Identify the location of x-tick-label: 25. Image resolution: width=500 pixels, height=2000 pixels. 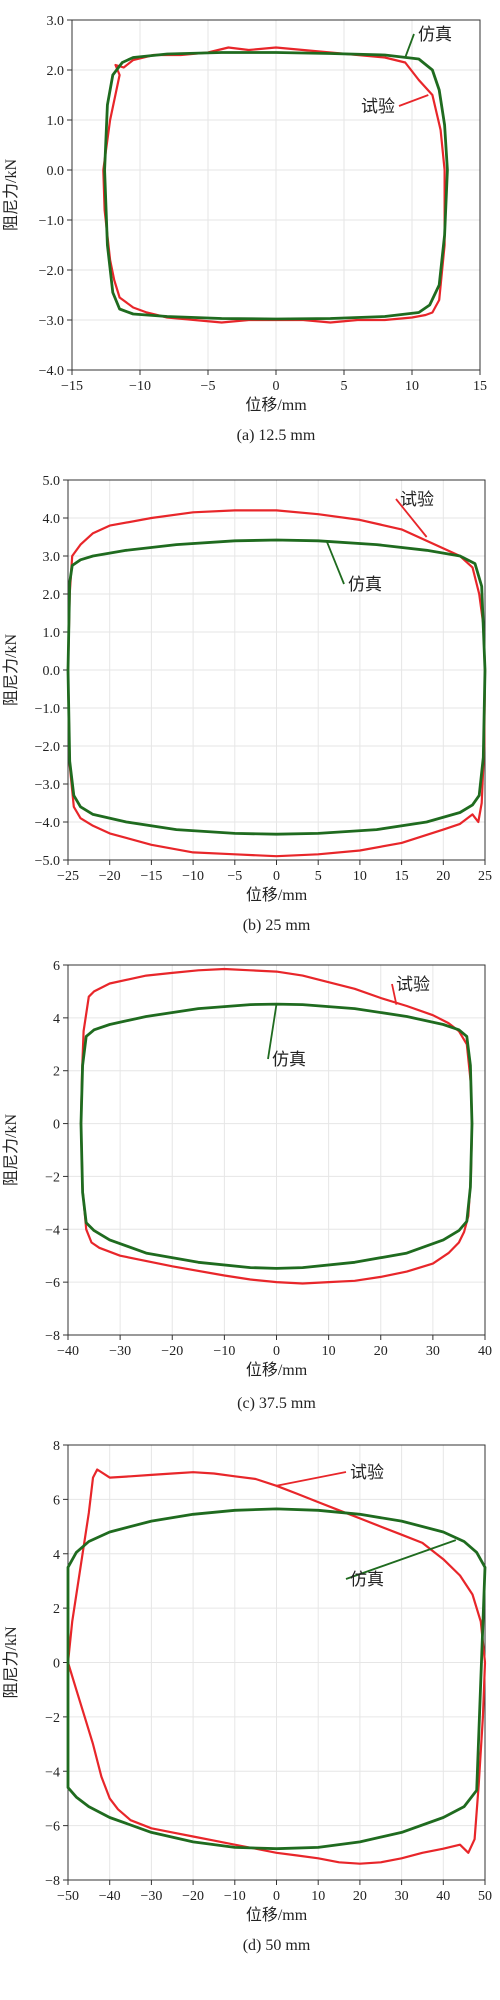
(485, 876).